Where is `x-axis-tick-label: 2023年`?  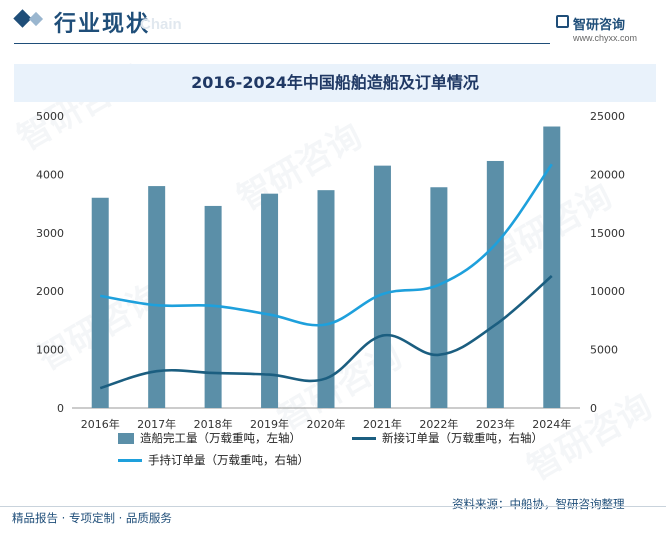 x-axis-tick-label: 2023年 is located at coordinates (495, 424).